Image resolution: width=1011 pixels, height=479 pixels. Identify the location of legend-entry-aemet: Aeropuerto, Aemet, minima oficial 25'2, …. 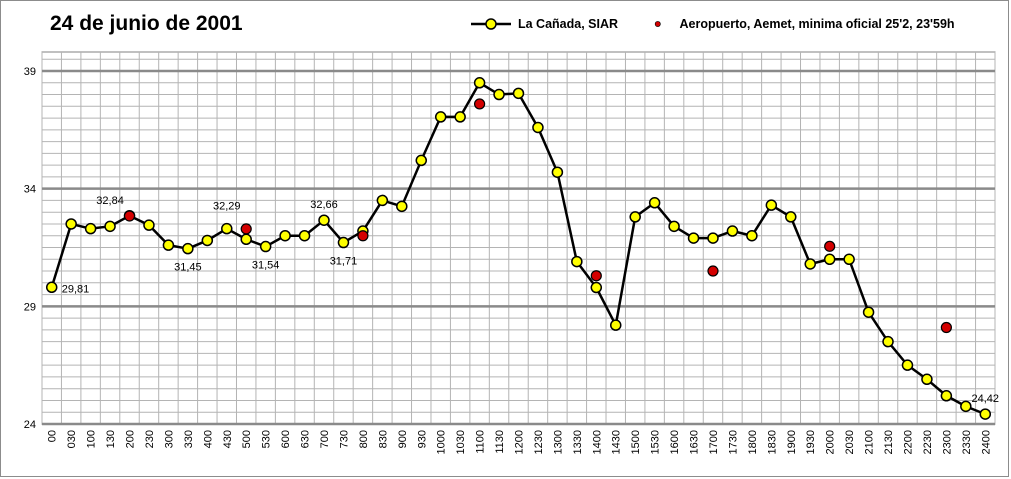
(803, 24).